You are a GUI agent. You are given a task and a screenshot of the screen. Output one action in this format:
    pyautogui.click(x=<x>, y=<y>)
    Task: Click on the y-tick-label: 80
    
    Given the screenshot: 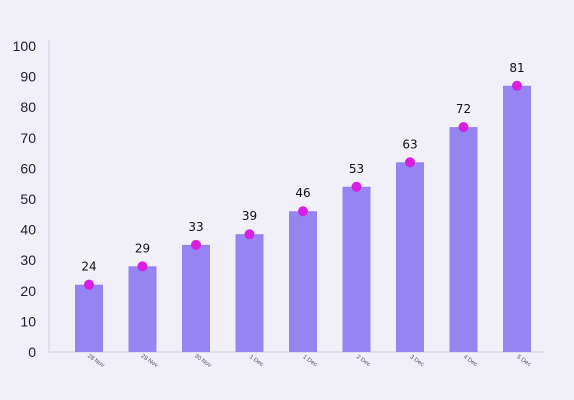 What is the action you would take?
    pyautogui.click(x=28, y=107)
    